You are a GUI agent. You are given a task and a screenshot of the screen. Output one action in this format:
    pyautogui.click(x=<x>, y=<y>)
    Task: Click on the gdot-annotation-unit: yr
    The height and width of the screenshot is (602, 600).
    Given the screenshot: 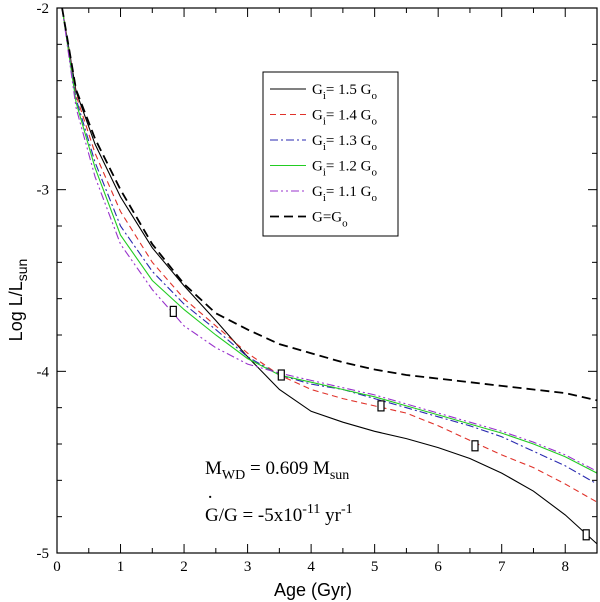 What is the action you would take?
    pyautogui.click(x=330, y=515)
    